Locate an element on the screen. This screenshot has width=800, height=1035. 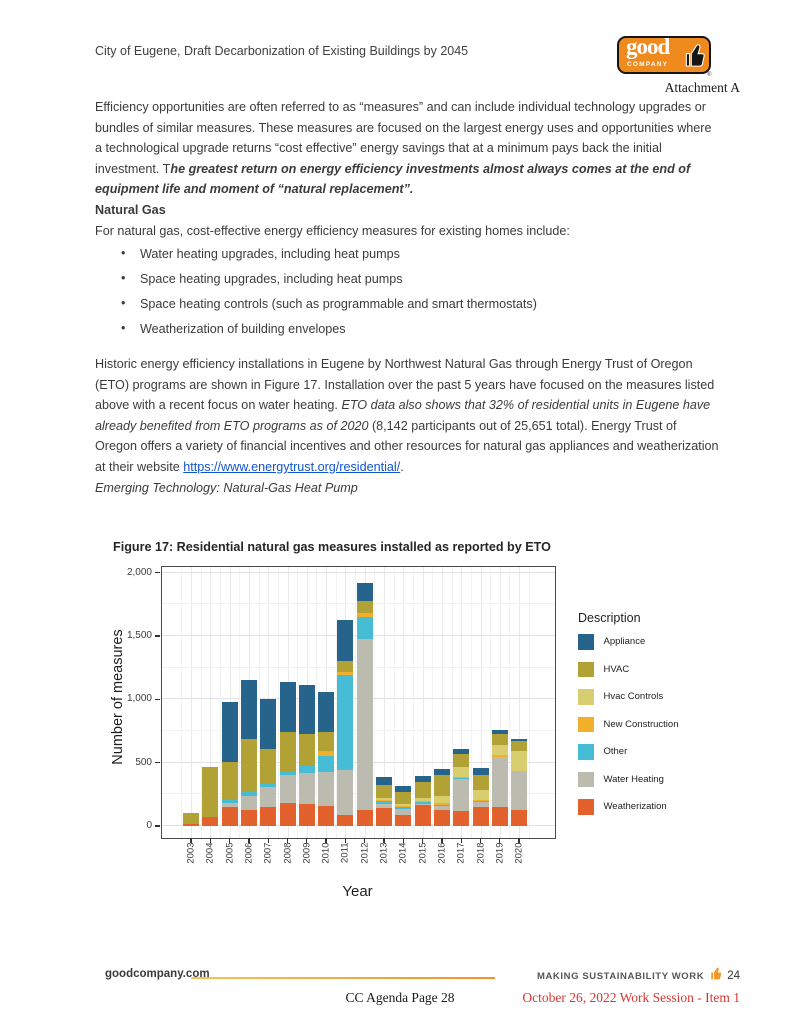
legend-label: New Construction is located at coordinates (641, 724).